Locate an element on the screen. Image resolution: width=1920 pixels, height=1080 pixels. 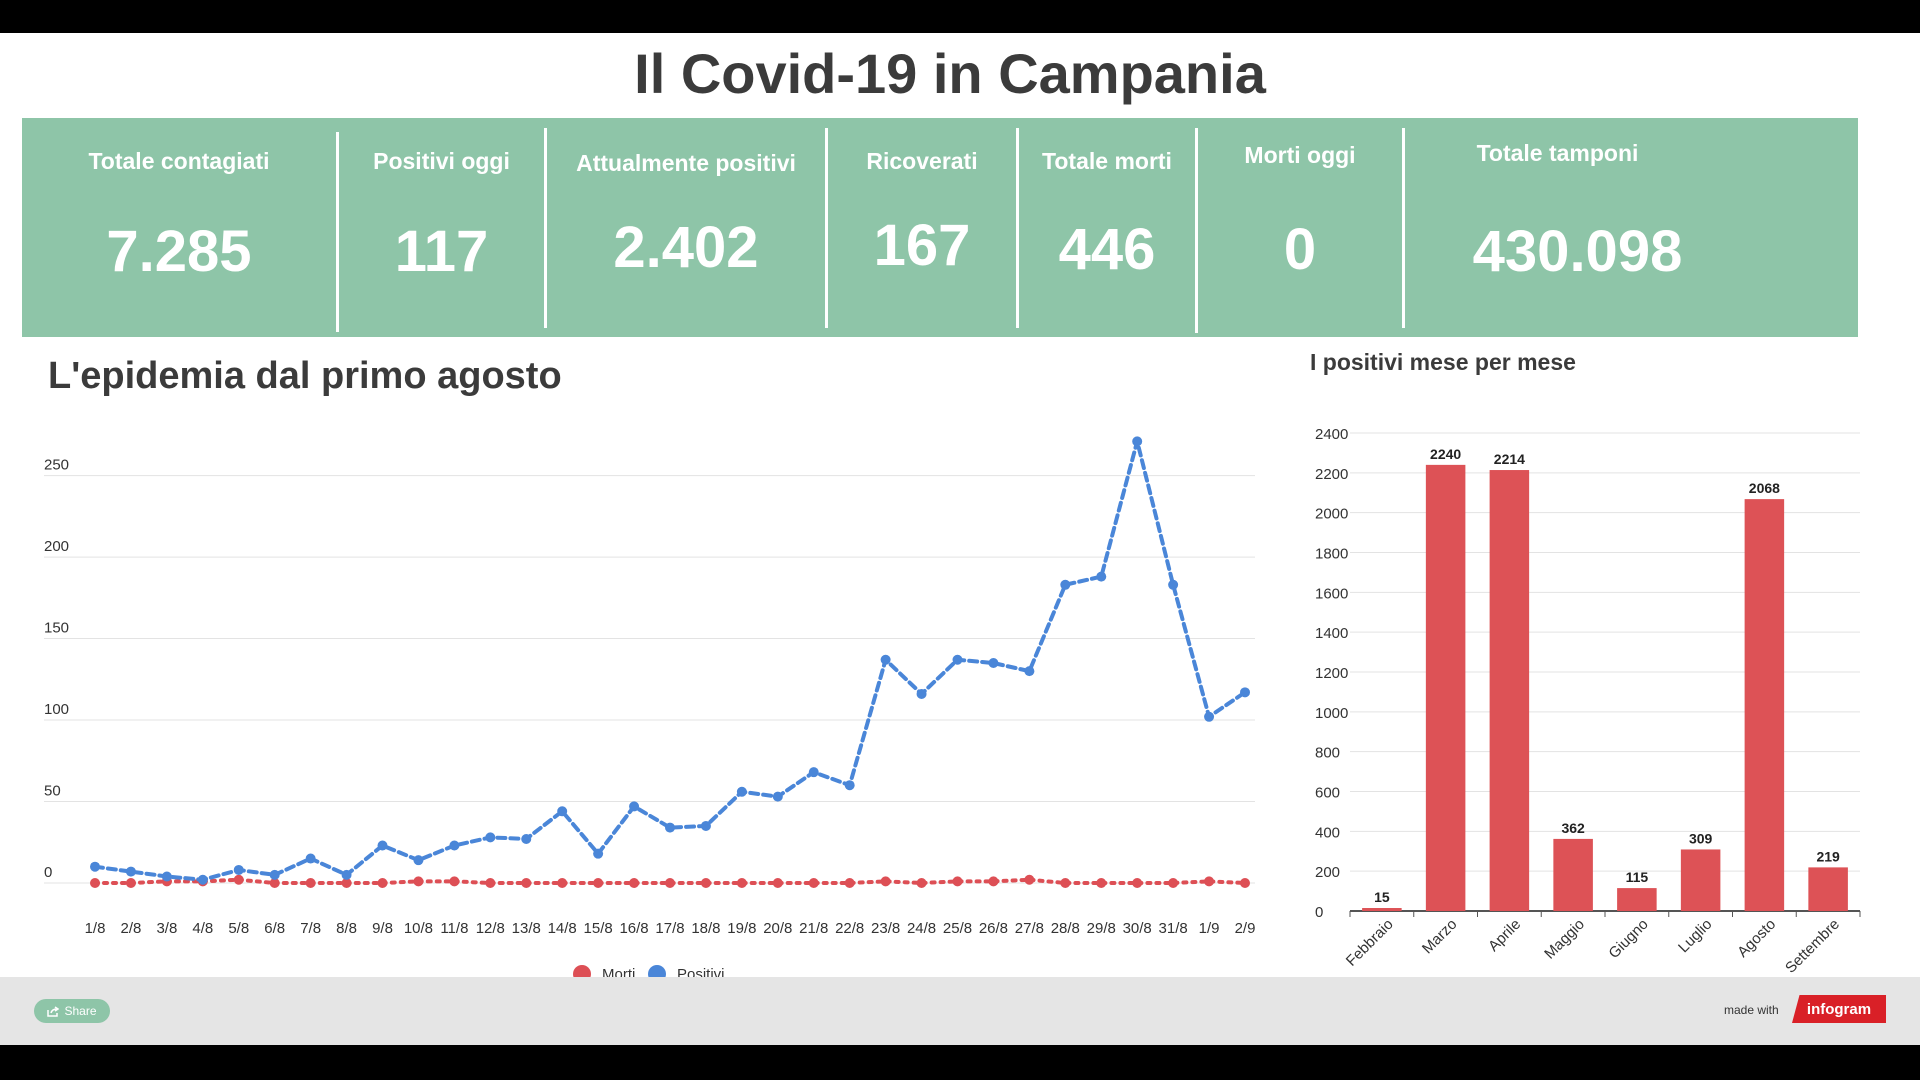
y-tick-label: 400 is located at coordinates (1327, 832).